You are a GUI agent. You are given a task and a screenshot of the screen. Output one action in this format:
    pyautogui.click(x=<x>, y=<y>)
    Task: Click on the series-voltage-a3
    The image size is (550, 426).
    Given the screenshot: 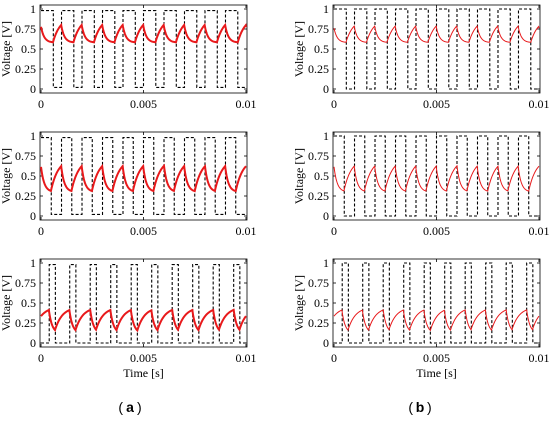 What is the action you would take?
    pyautogui.click(x=143, y=320)
    